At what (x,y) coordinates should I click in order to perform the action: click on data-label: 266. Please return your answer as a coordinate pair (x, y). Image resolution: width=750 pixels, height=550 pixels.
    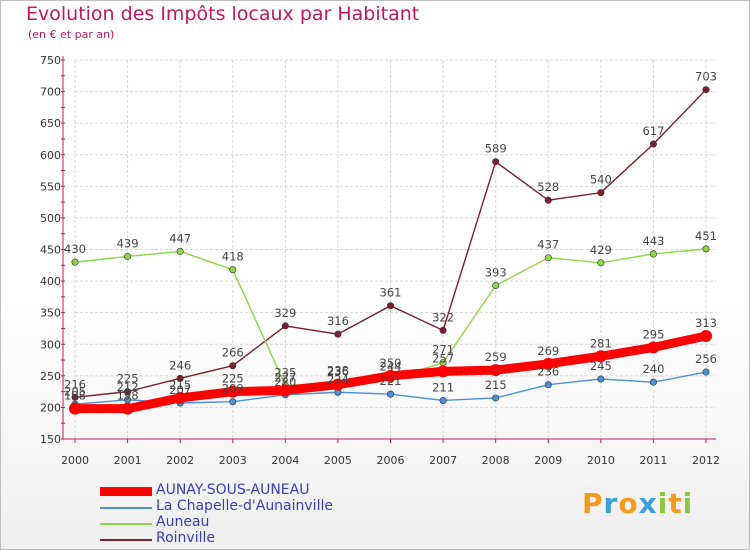
    Looking at the image, I should click on (233, 353).